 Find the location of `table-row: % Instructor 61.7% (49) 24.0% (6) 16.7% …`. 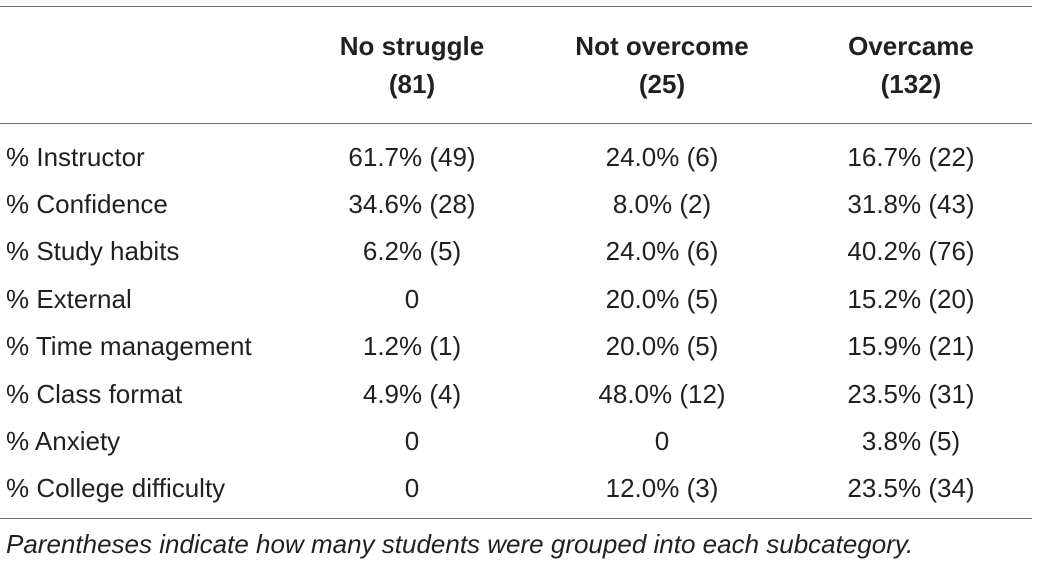

table-row: % Instructor 61.7% (49) 24.0% (6) 16.7% … is located at coordinates (516, 151).